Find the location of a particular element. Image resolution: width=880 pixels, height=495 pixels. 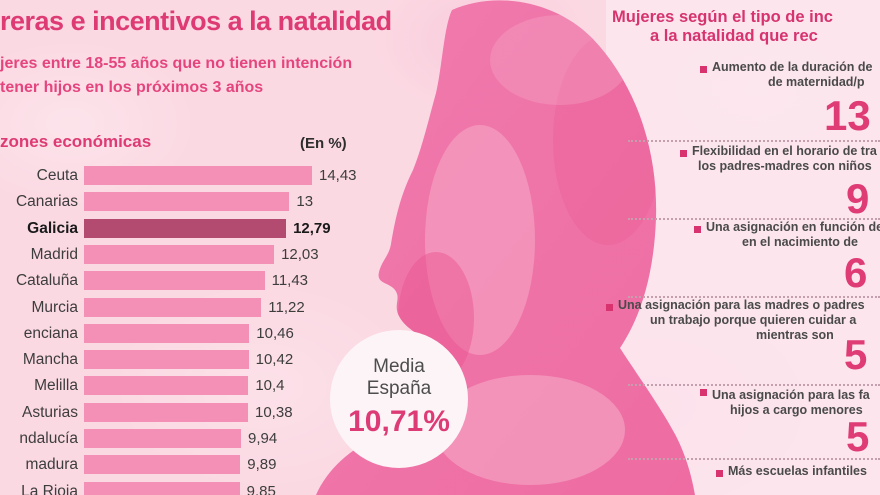

chart-section-title: zones económicas is located at coordinates (76, 141).